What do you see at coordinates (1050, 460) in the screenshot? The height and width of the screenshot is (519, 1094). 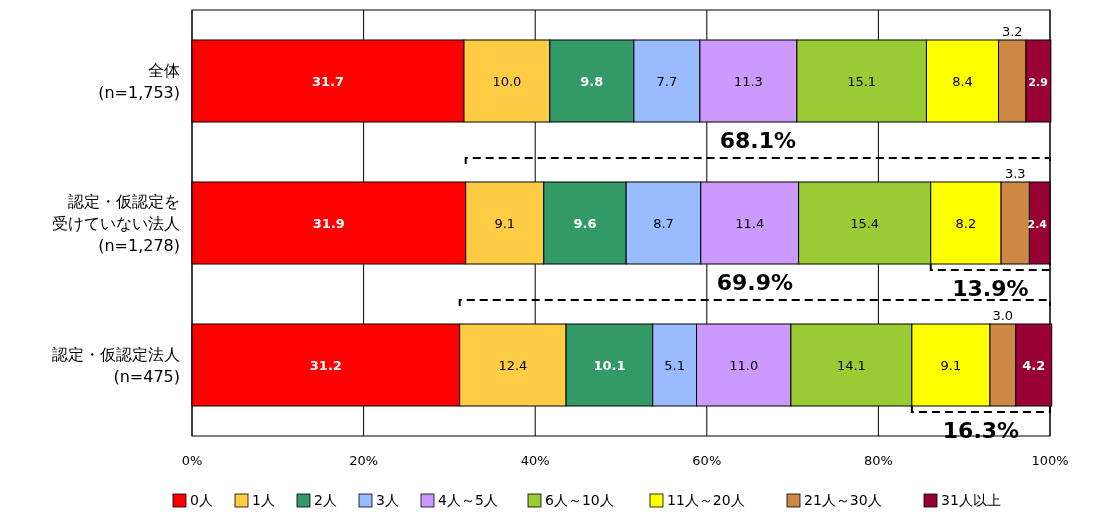 I see `x-tick-label: 100%` at bounding box center [1050, 460].